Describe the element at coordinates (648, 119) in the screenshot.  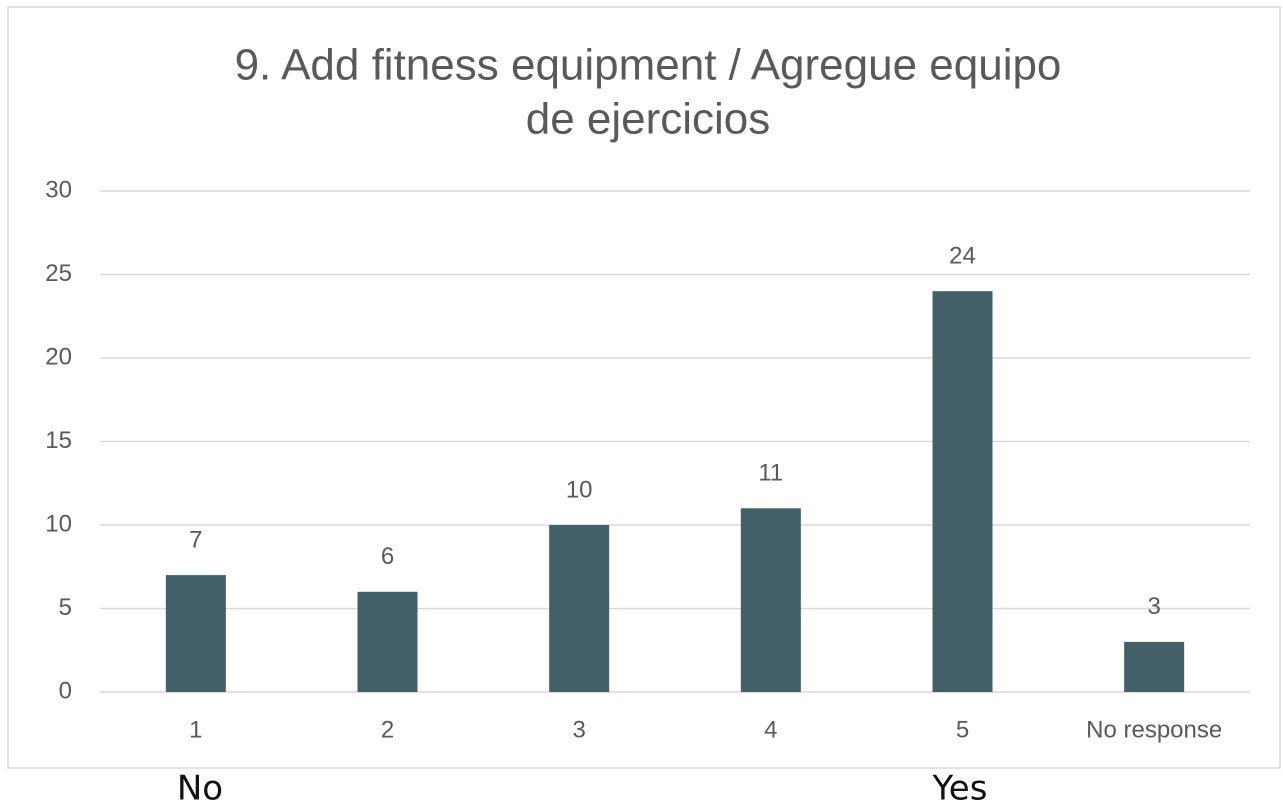
I see `chart-title: de ejercicios` at that location.